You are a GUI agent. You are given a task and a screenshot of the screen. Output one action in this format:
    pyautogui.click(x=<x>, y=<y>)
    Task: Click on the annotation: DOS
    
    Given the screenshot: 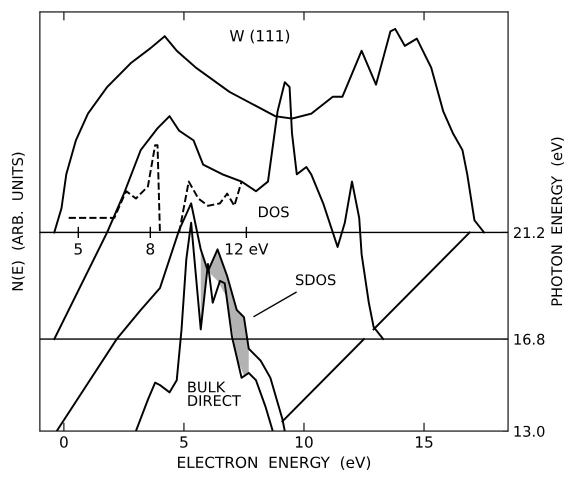 What is the action you would take?
    pyautogui.click(x=274, y=212)
    